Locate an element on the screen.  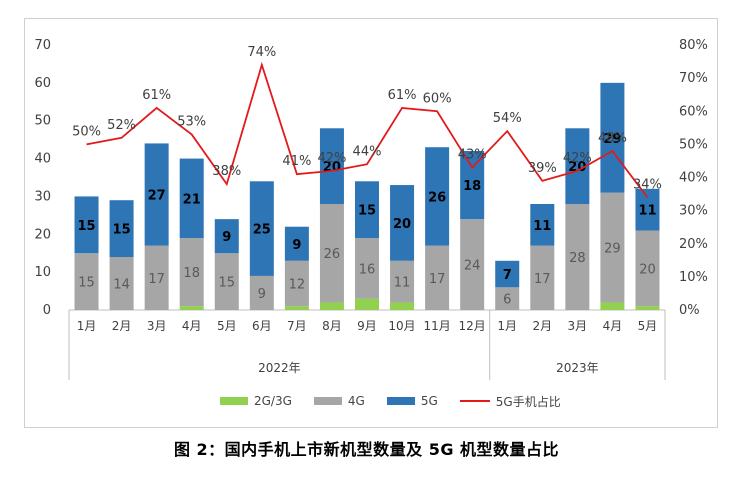
x-tick-label: 6月 is located at coordinates (262, 326).